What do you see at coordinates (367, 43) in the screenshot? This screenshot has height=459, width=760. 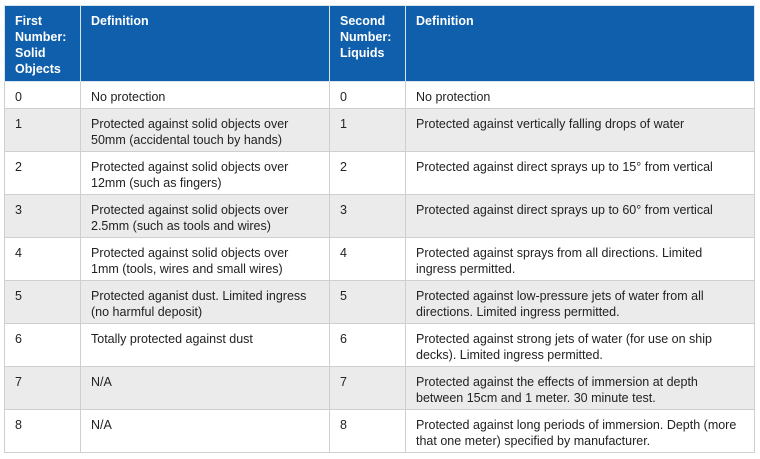 I see `header-cell: Second Number: Liquids` at bounding box center [367, 43].